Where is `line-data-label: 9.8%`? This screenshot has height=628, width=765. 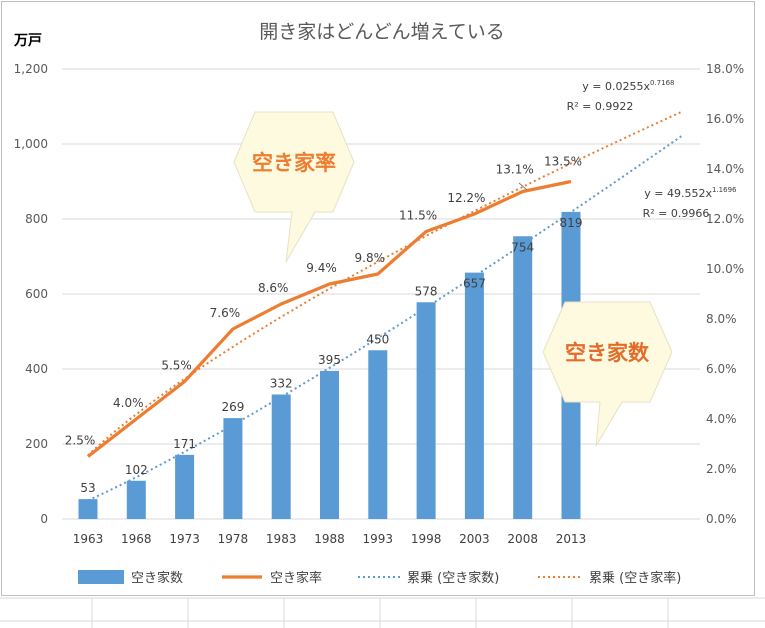
line-data-label: 9.8% is located at coordinates (370, 258).